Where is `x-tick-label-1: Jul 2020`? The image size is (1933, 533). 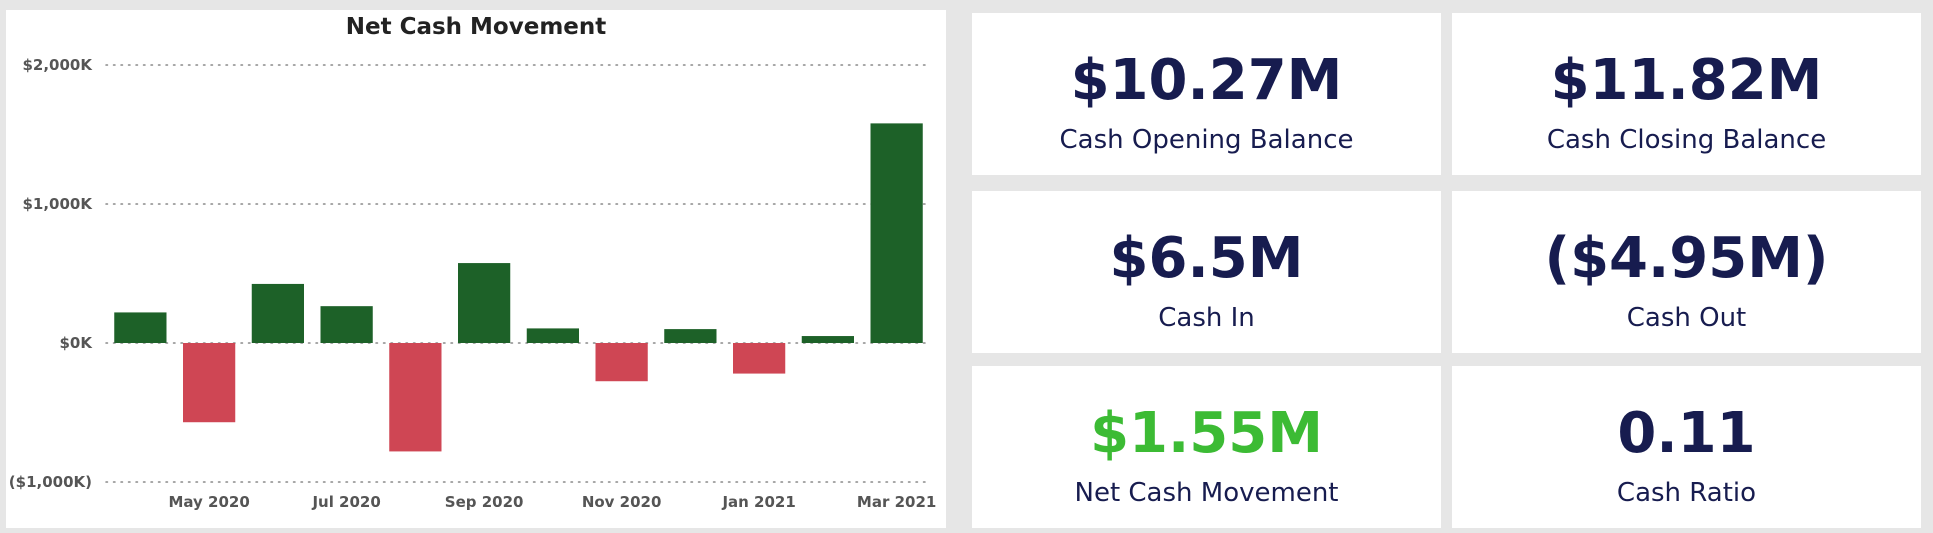
x-tick-label-1: Jul 2020 is located at coordinates (345, 502).